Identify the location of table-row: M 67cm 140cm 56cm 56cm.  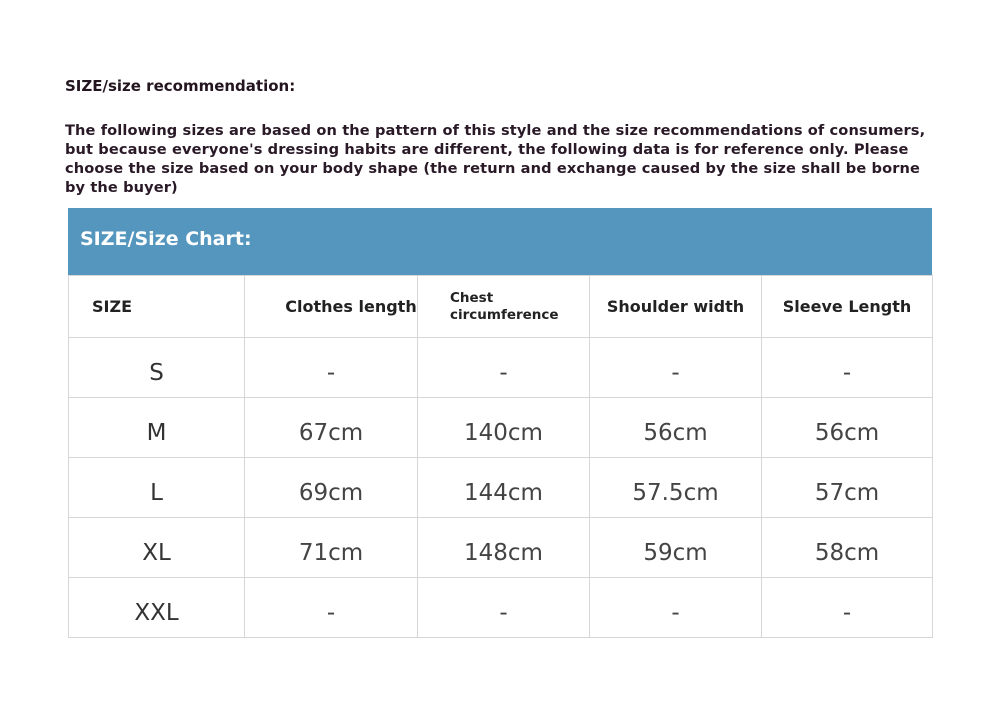
(500, 427).